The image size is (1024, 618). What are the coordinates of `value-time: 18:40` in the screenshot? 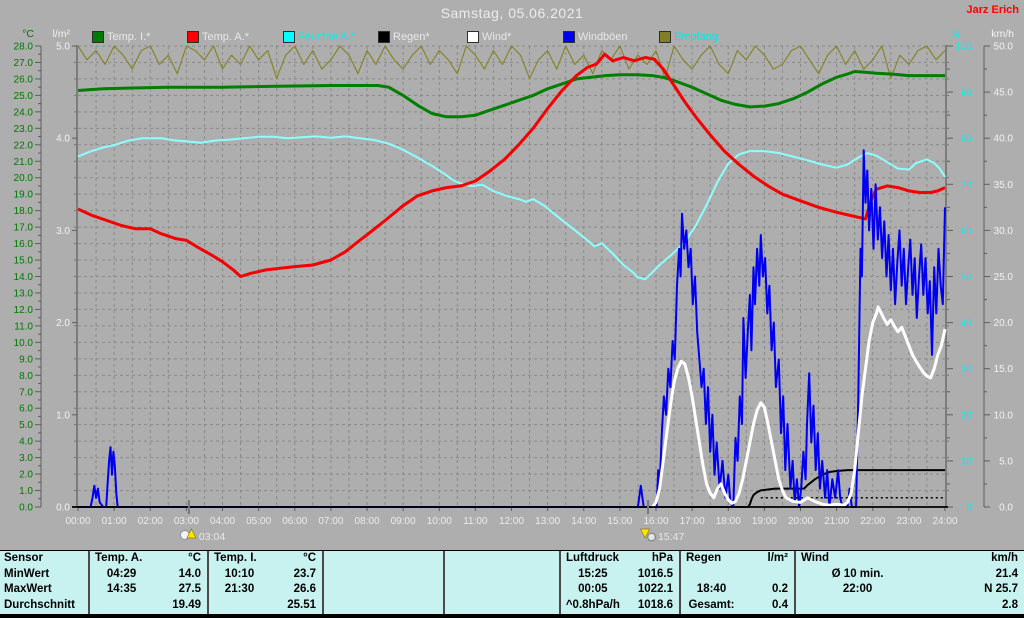 It's located at (711, 589).